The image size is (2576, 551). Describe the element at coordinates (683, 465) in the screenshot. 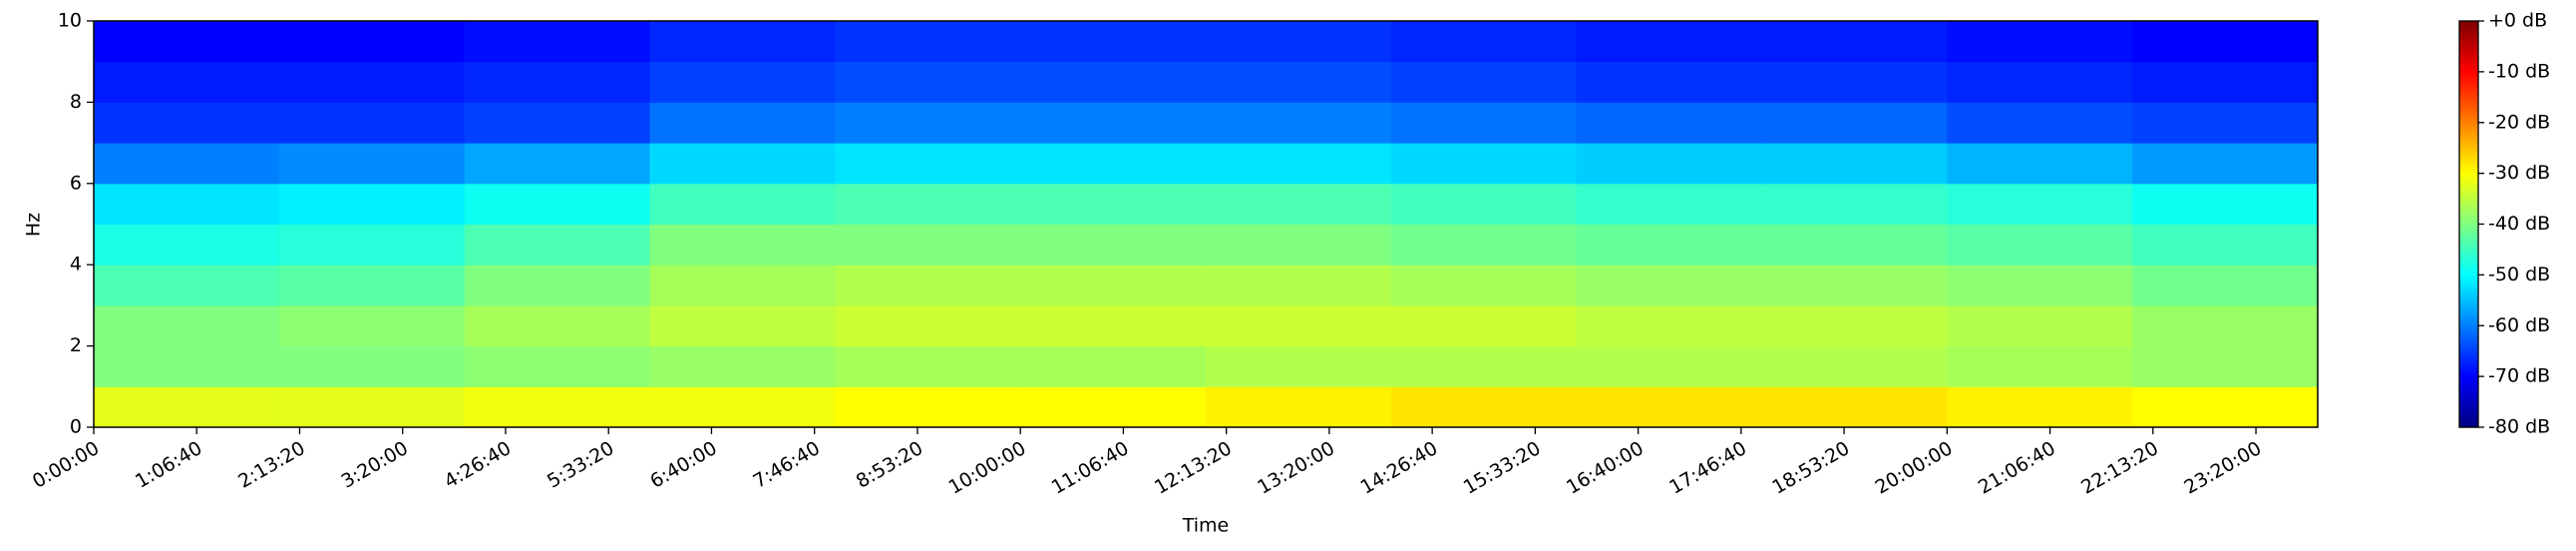

I see `x-tick-label: 6:40:00` at that location.